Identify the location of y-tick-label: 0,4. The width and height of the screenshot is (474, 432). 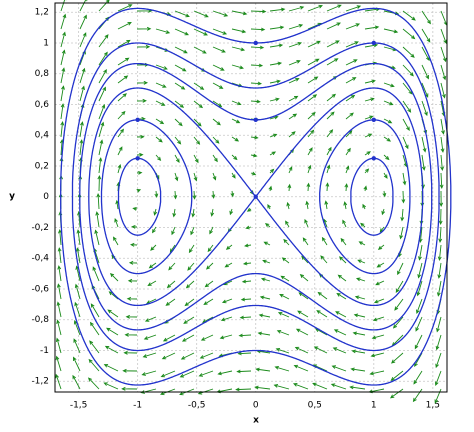
(42, 136).